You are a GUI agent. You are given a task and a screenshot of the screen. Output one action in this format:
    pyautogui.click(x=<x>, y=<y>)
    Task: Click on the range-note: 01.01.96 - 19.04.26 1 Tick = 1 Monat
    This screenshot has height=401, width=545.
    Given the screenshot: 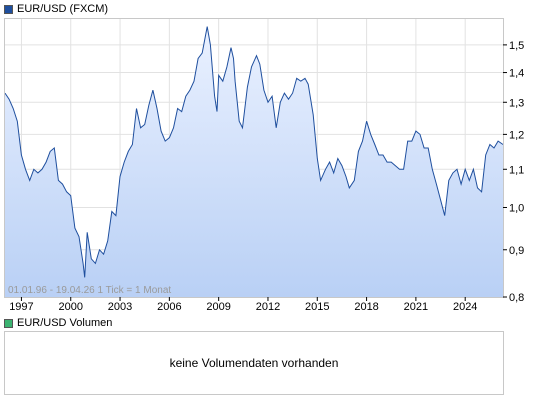 What is the action you would take?
    pyautogui.click(x=89, y=290)
    